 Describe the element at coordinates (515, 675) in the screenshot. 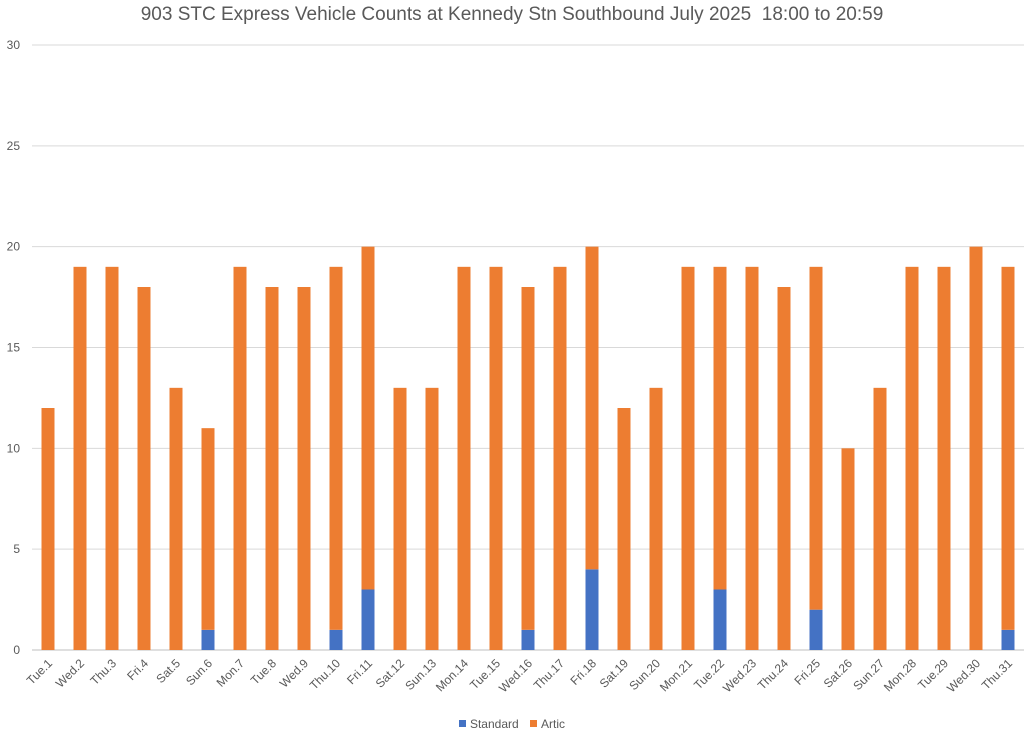

I see `x-tick-label: Wed.16` at that location.